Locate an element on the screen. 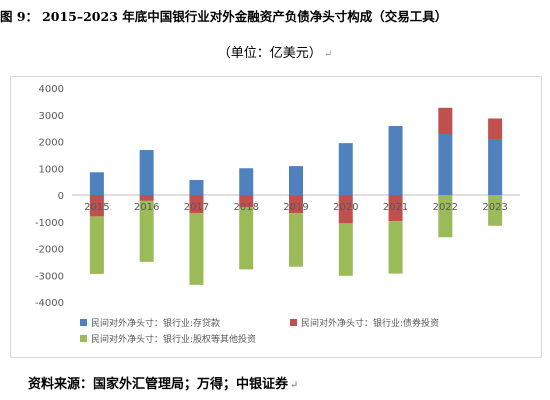 The image size is (550, 400). y-tick-label: 4000 is located at coordinates (51, 89).